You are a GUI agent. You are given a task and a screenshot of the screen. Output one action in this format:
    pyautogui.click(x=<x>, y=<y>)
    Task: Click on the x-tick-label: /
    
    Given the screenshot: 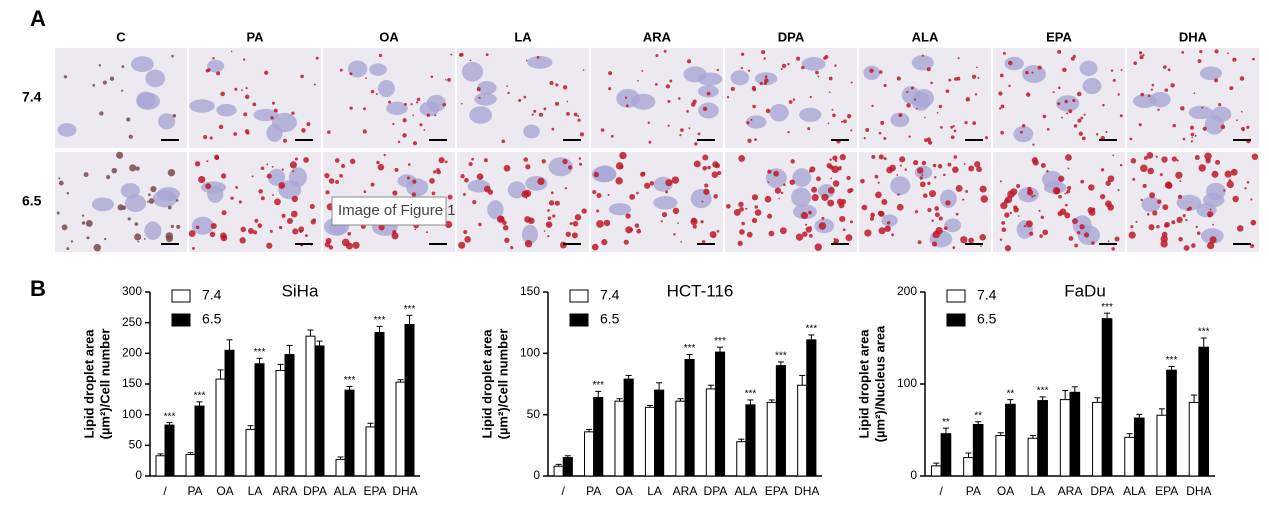 What is the action you would take?
    pyautogui.click(x=564, y=491)
    